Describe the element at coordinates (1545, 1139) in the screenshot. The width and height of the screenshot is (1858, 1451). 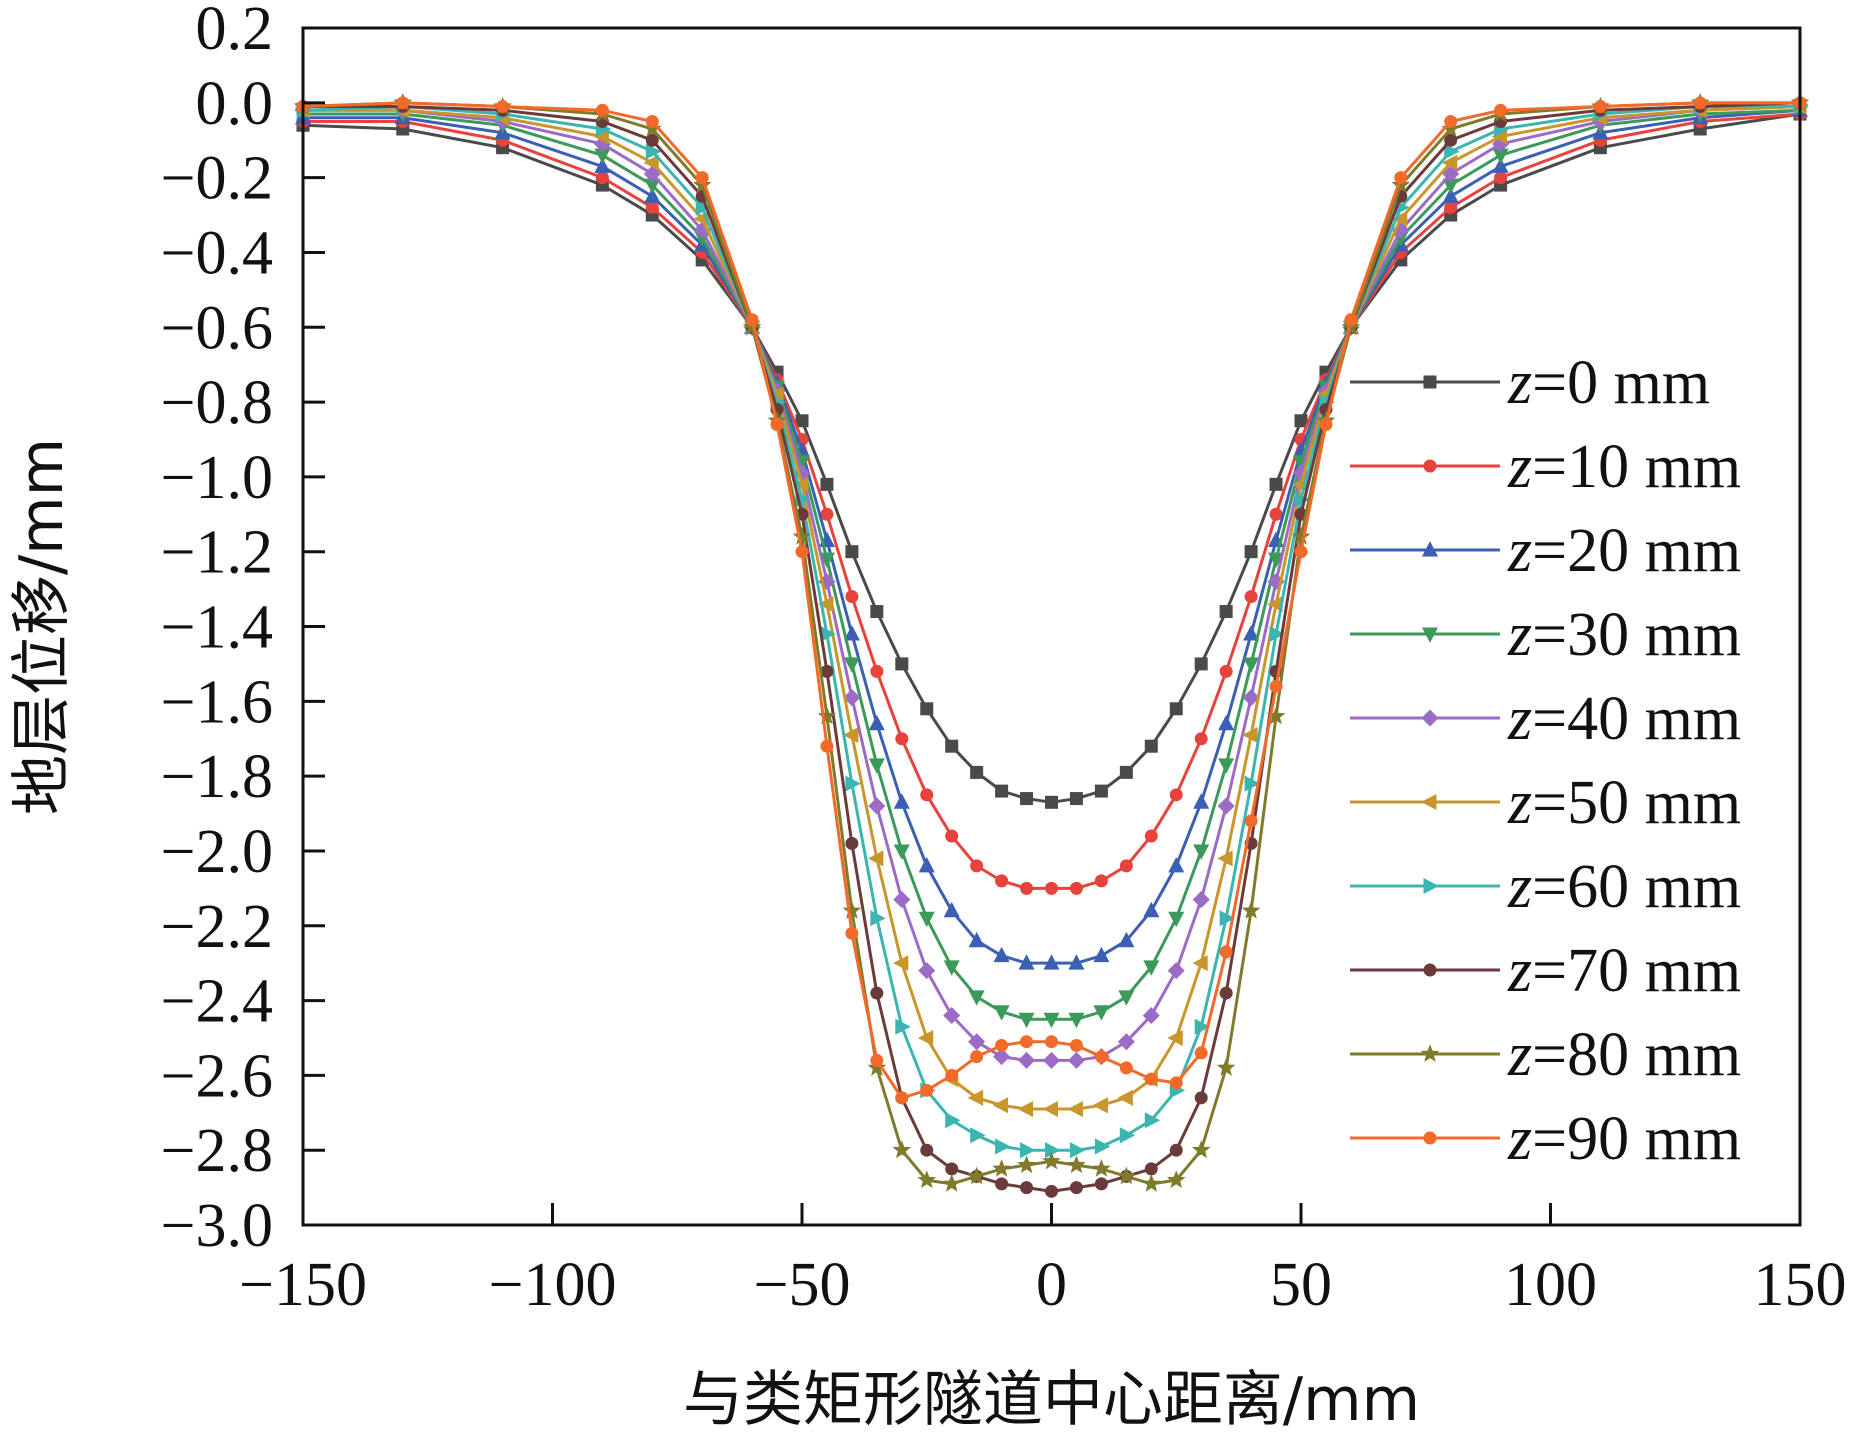
I see `legend-item: z=90 mm` at that location.